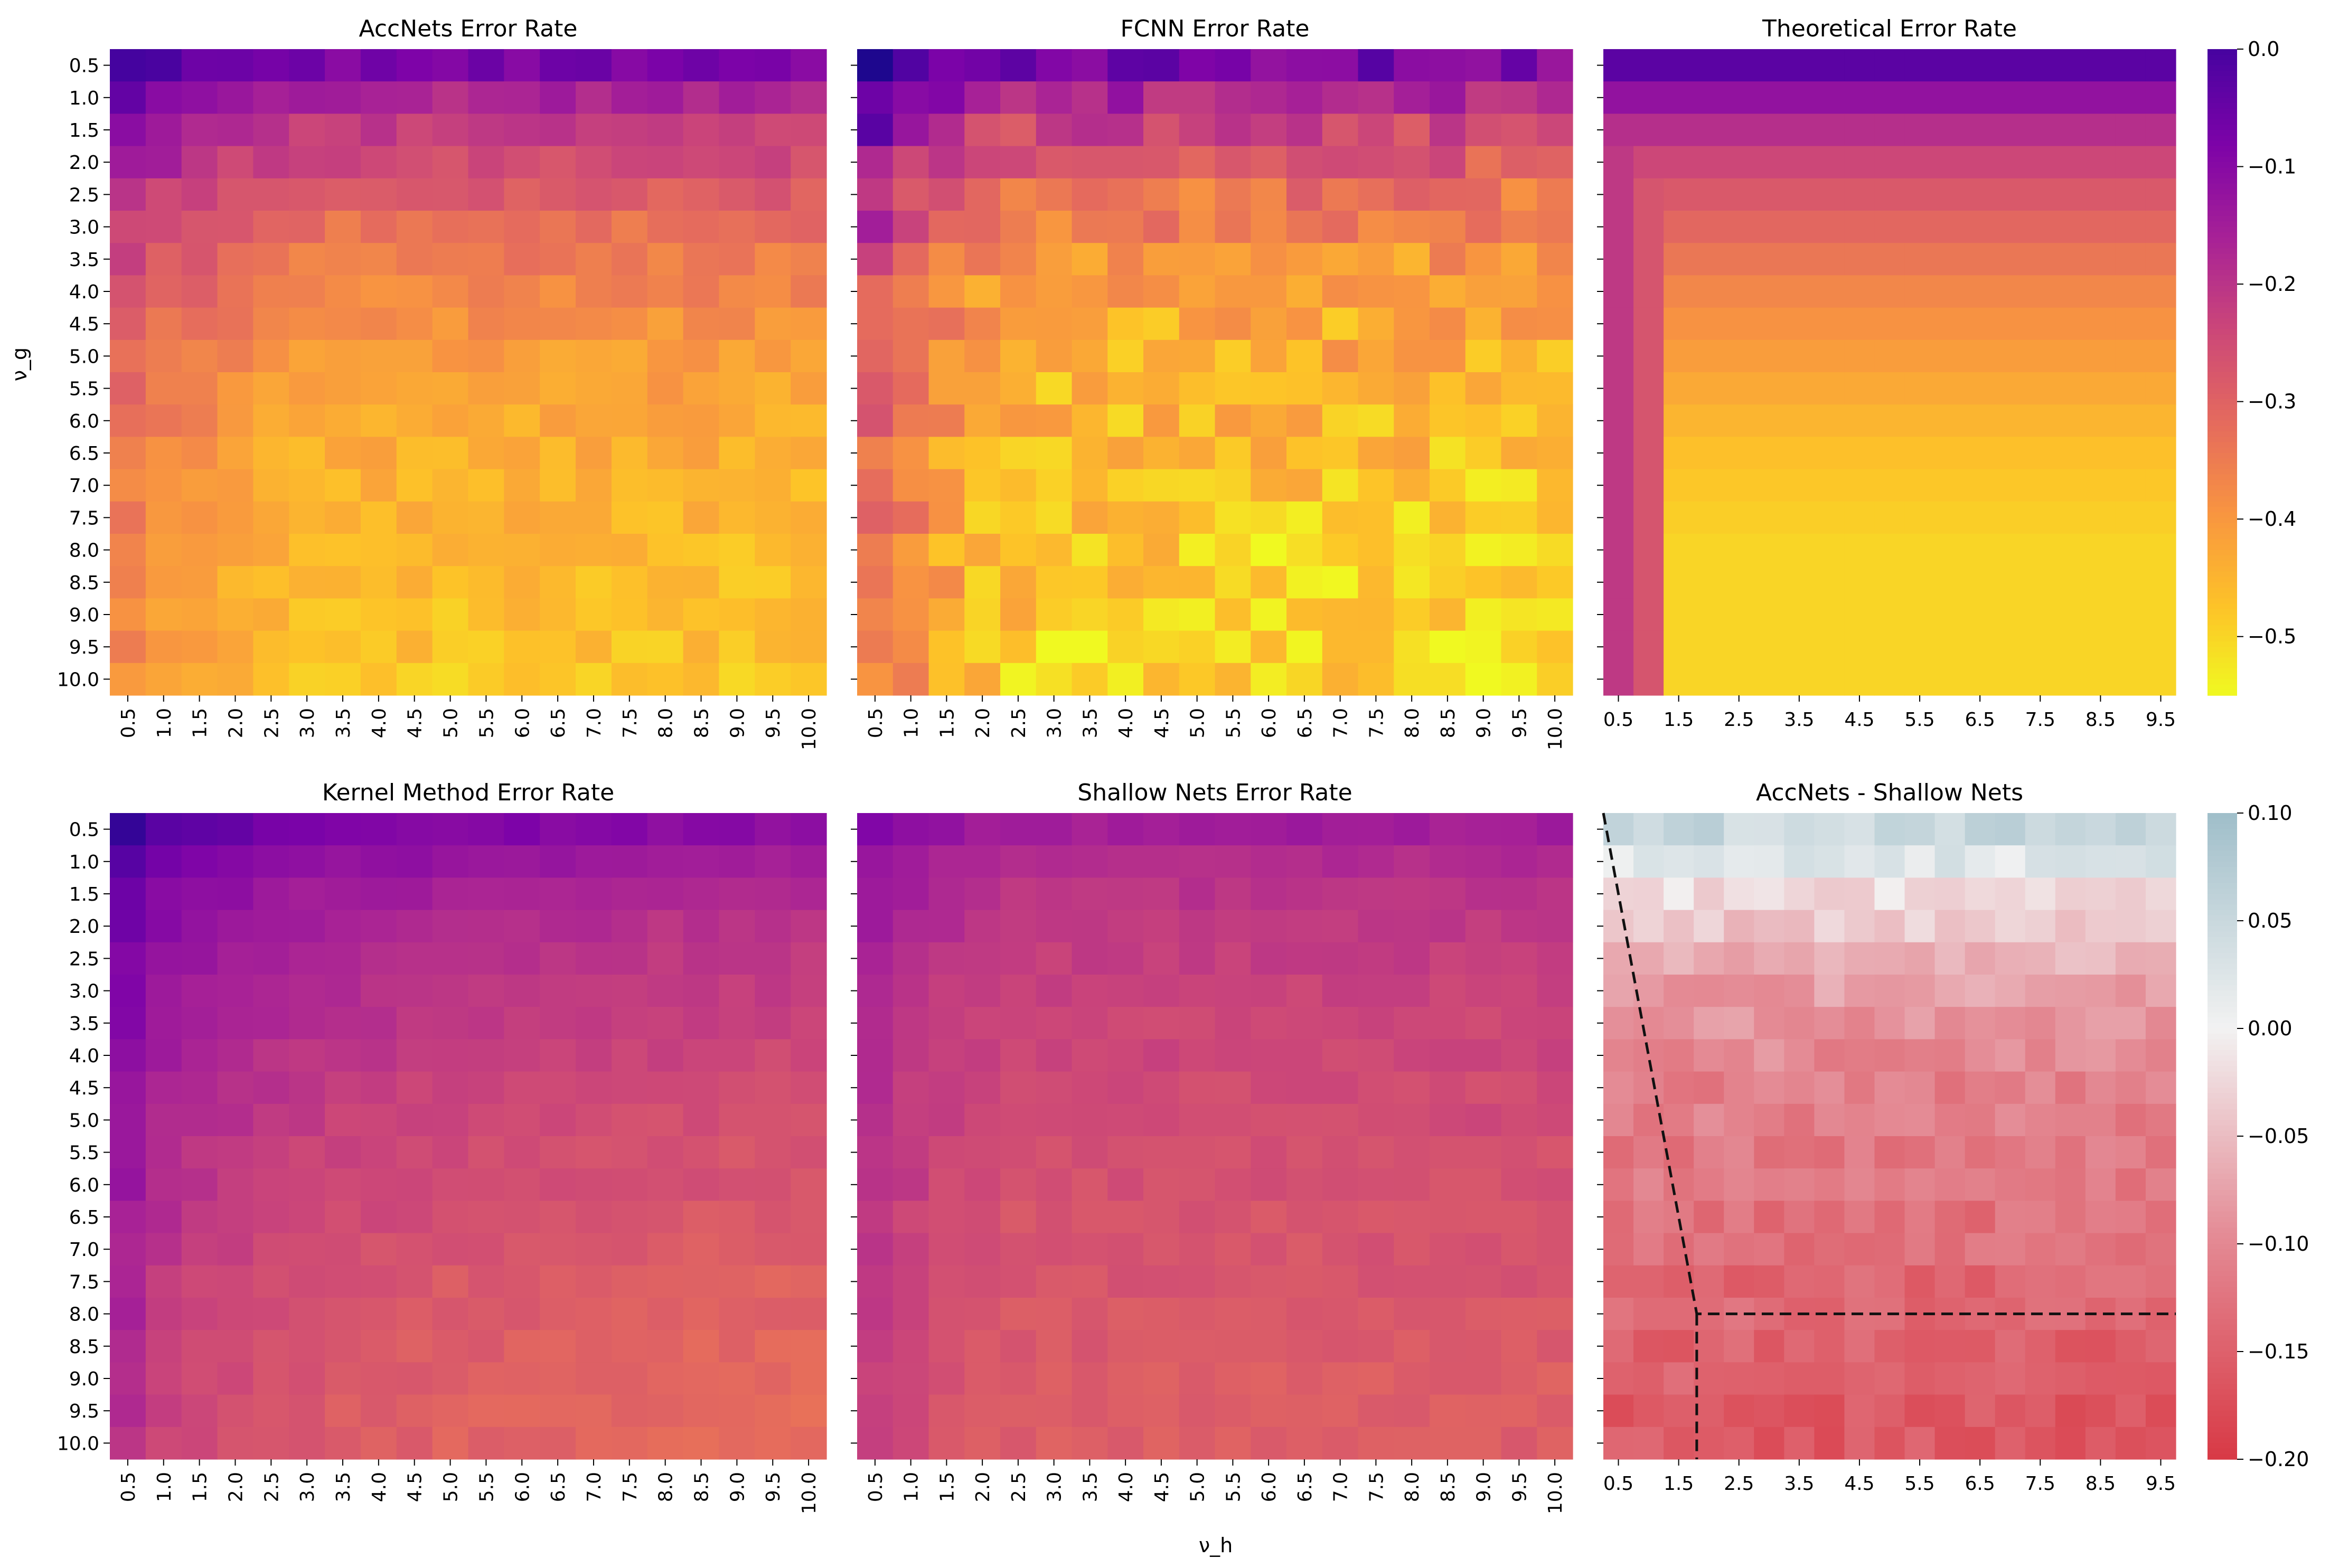  What do you see at coordinates (84, 66) in the screenshot?
I see `y-tick-label: 0.5` at bounding box center [84, 66].